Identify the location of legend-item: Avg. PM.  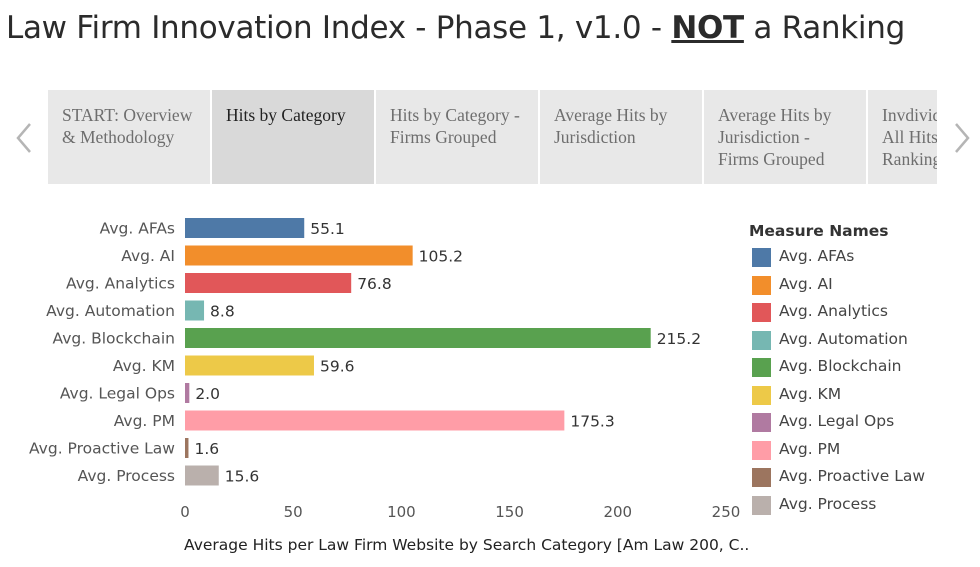
(819, 453).